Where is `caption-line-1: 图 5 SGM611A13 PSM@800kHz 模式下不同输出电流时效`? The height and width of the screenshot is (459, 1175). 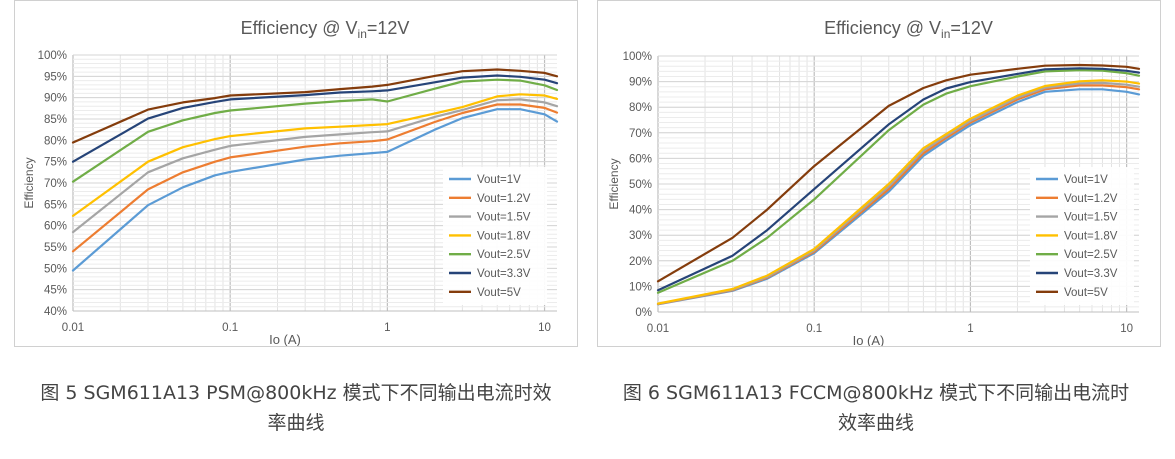 caption-line-1: 图 5 SGM611A13 PSM@800kHz 模式下不同输出电流时效 is located at coordinates (296, 393).